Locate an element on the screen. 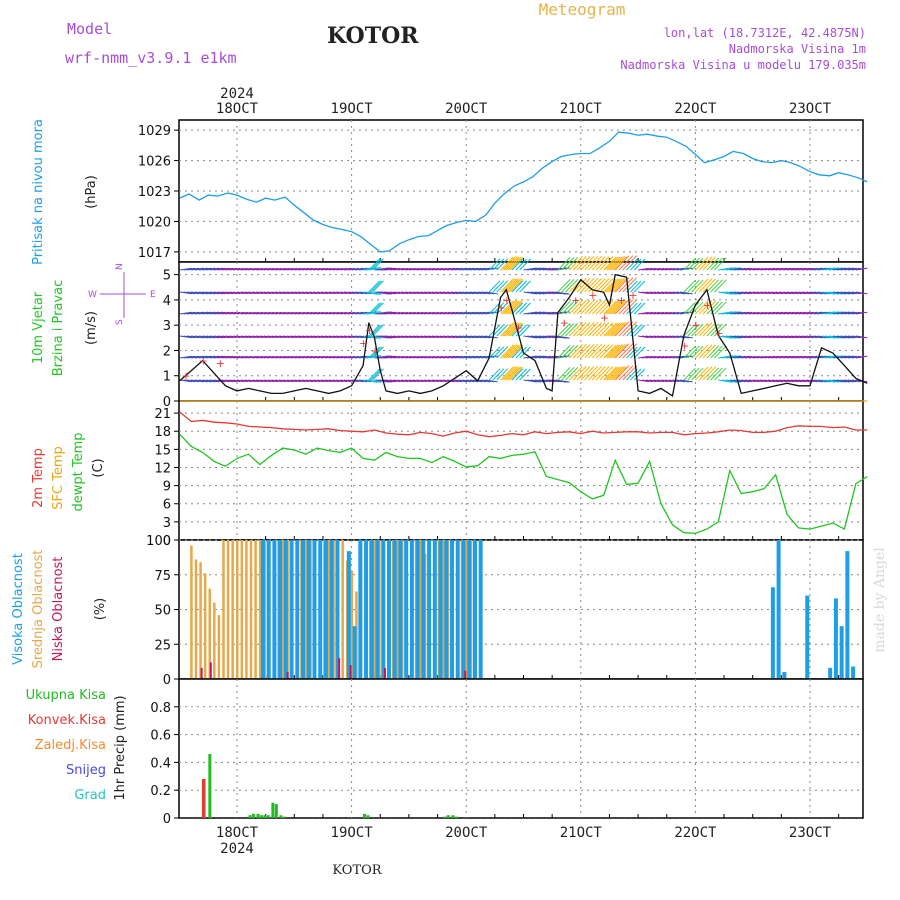 The image size is (900, 900). top-date-tick: 20OCT is located at coordinates (466, 109).